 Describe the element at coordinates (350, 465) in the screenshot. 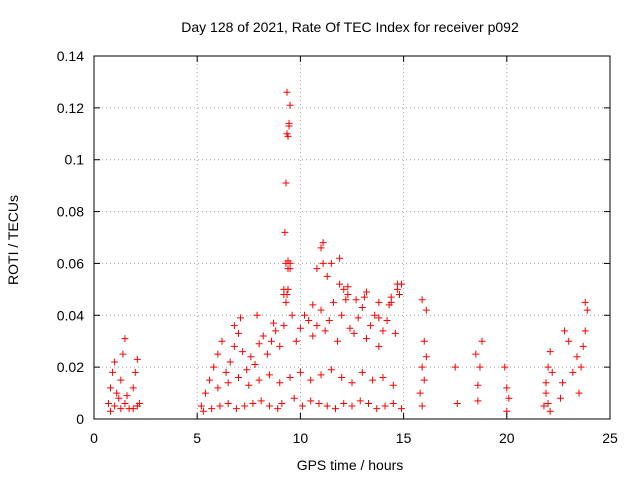

I see `x-axis-label: GPS time / hours` at that location.